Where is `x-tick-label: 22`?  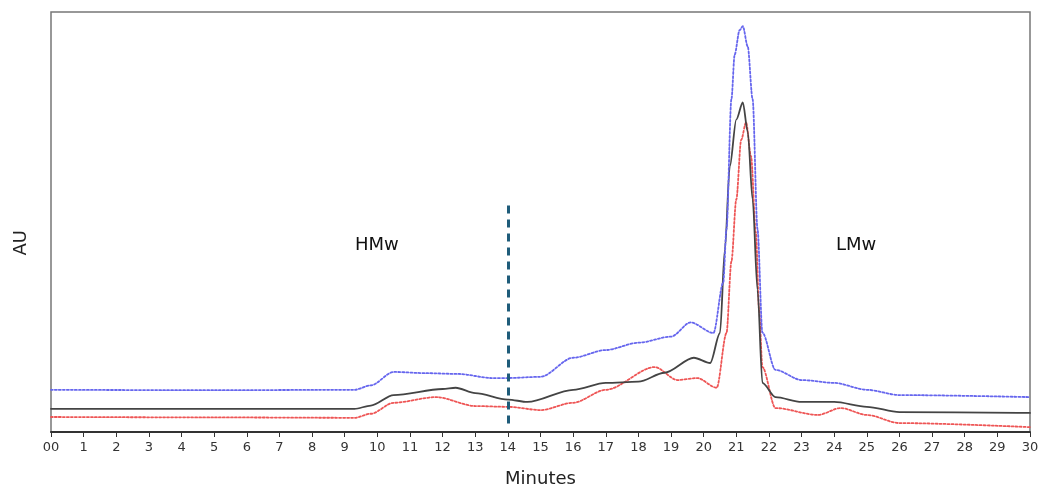 x-tick-label: 22 is located at coordinates (769, 446).